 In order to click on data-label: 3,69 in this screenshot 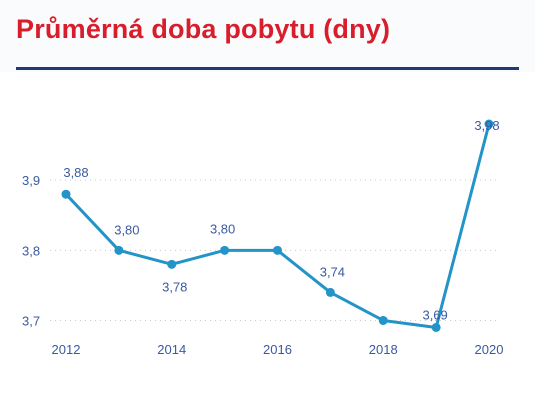, I will do `click(434, 314)`.